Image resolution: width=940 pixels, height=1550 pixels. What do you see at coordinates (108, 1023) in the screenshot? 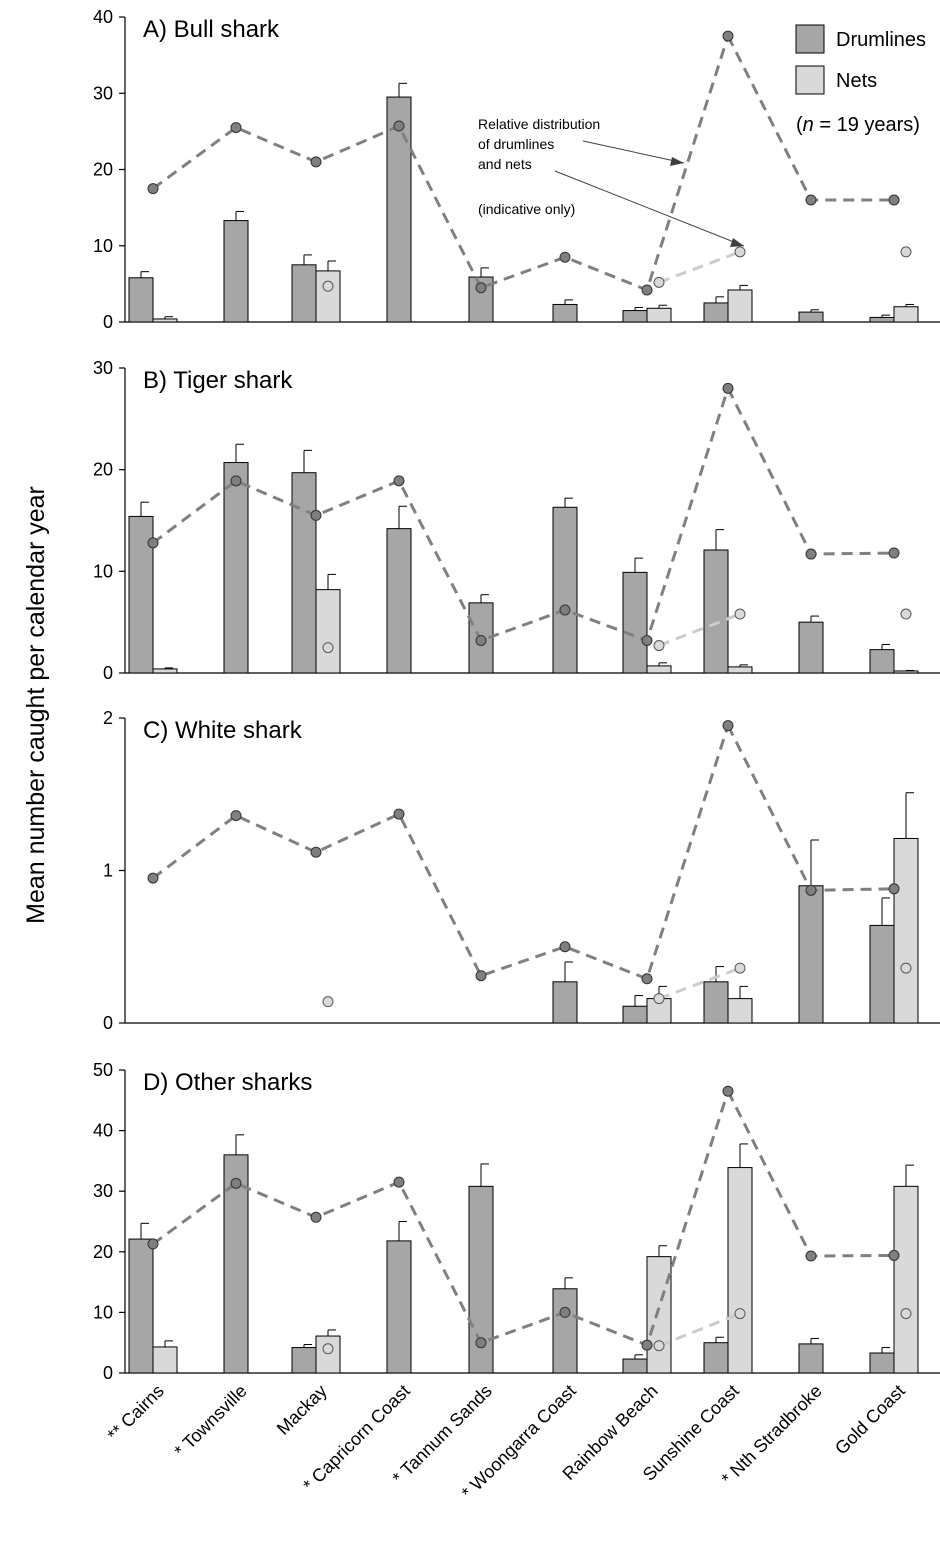
I see `y-tick-label: 0` at bounding box center [108, 1023].